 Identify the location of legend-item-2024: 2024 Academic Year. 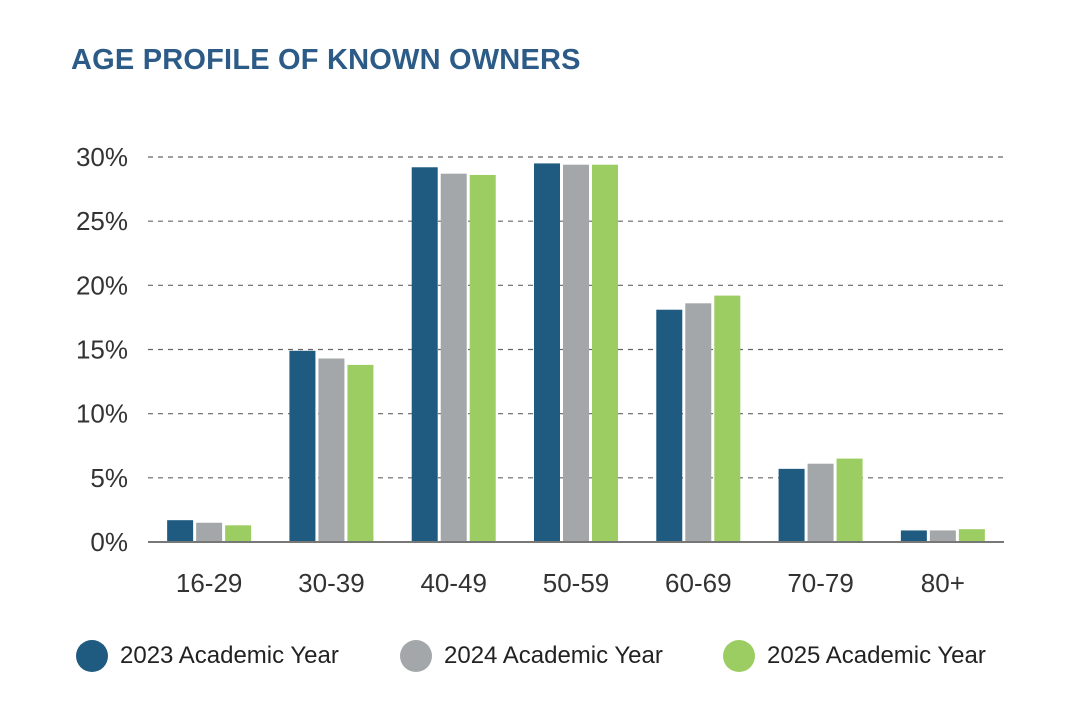
(531, 656).